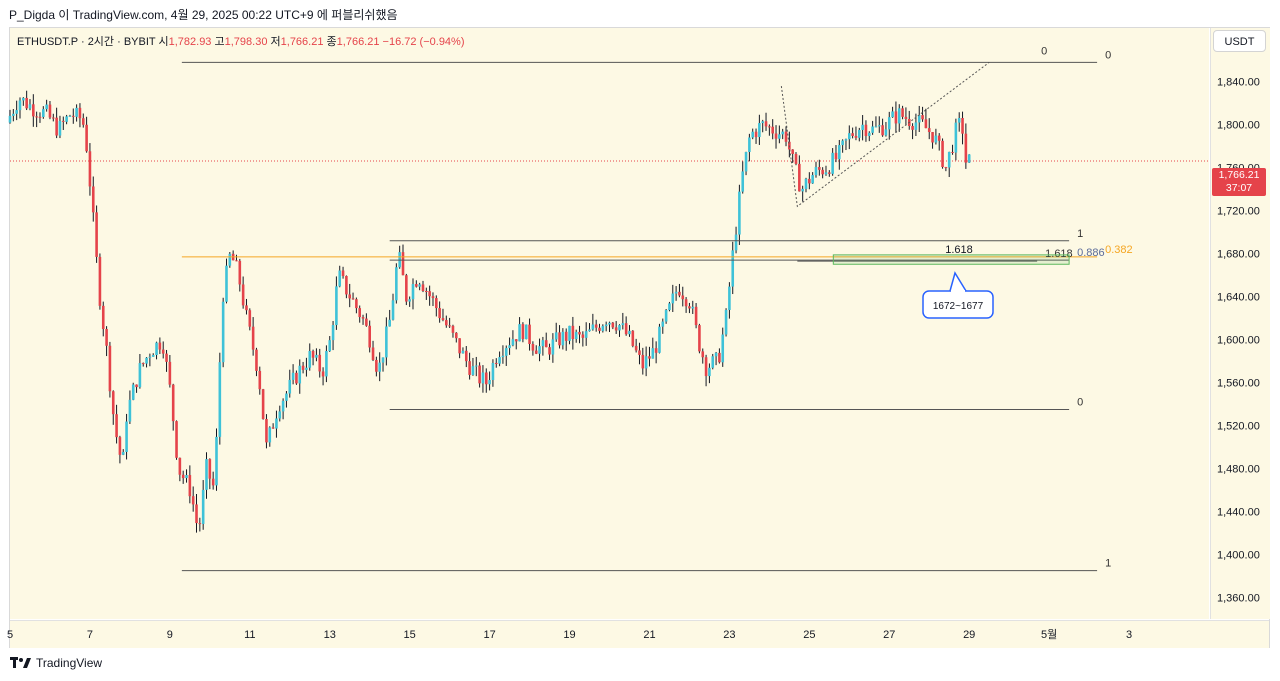  What do you see at coordinates (951, 259) in the screenshot?
I see `zone-box` at bounding box center [951, 259].